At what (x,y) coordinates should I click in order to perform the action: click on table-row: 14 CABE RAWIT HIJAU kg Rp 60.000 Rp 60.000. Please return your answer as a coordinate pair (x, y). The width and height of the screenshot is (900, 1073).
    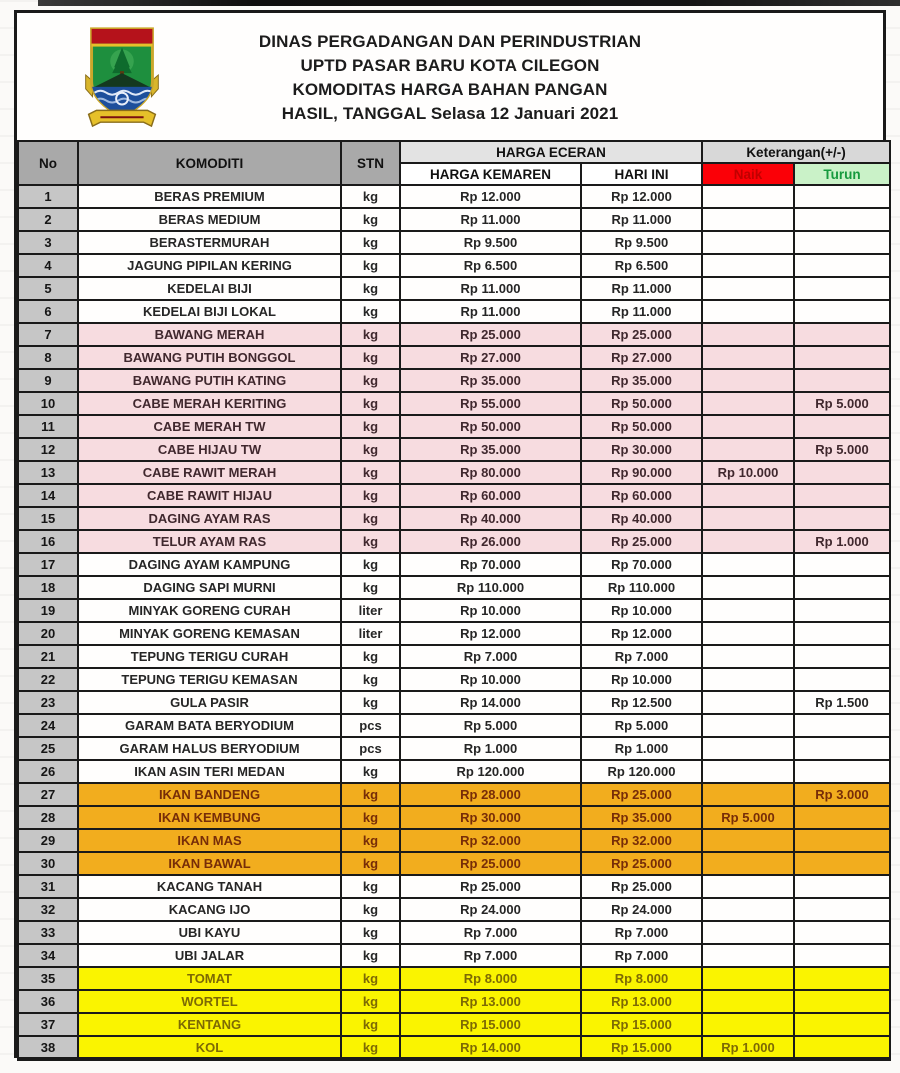
    Looking at the image, I should click on (454, 495).